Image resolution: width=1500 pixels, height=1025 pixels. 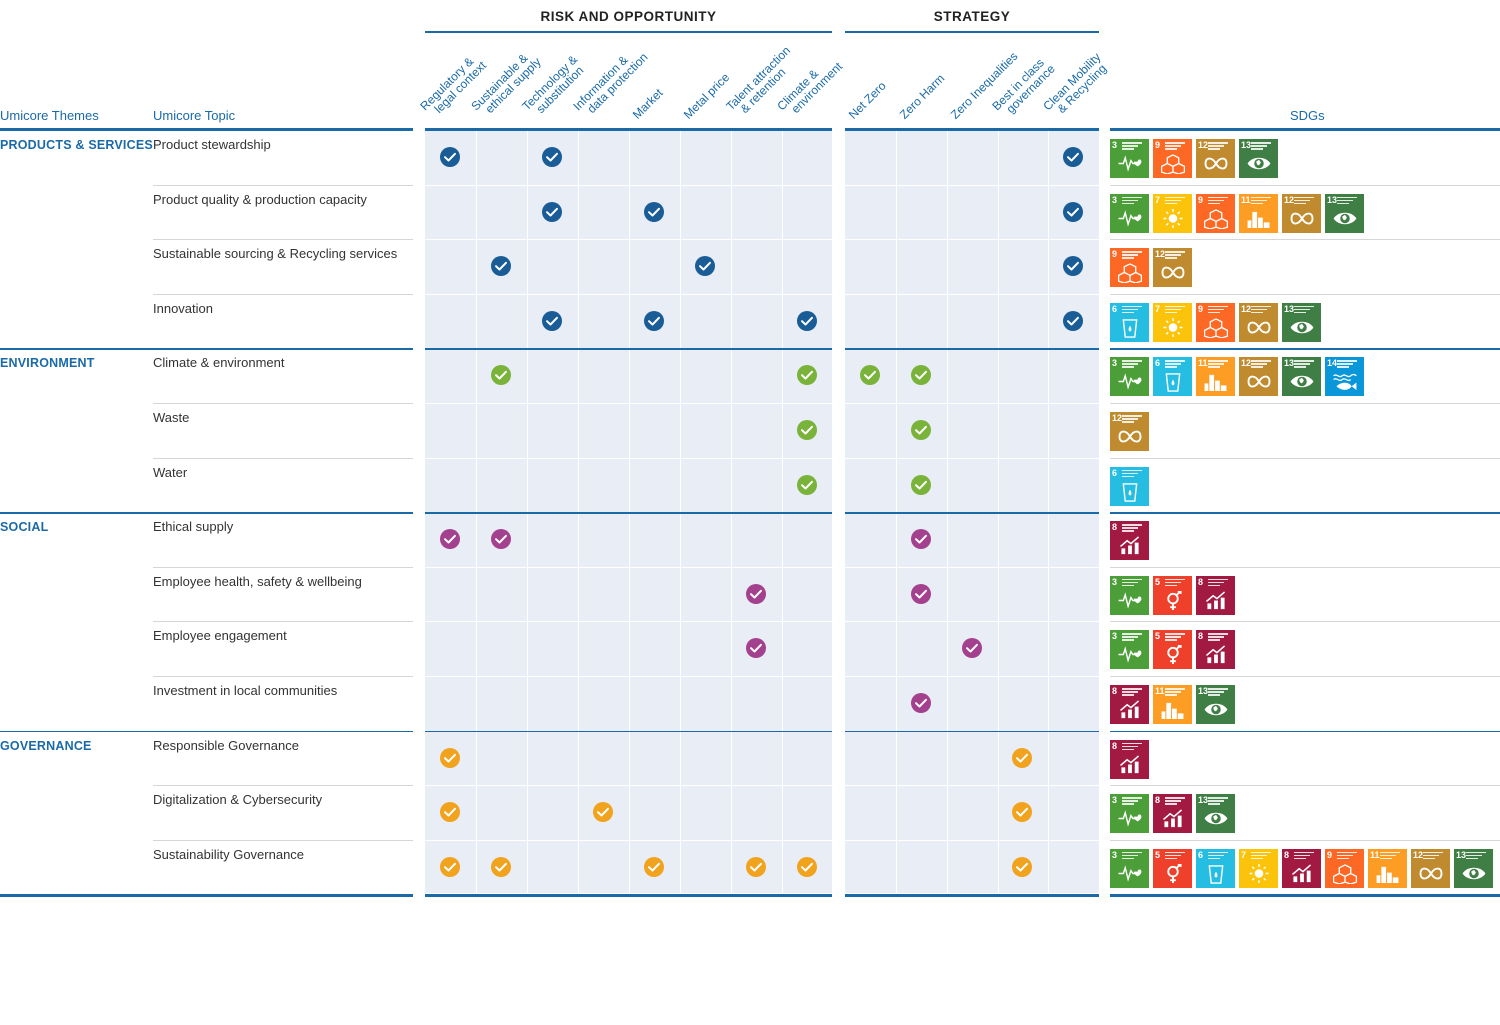 I want to click on sdg-icons: 3 5 6 7 8 9 11 12 13, so click(x=1301, y=868).